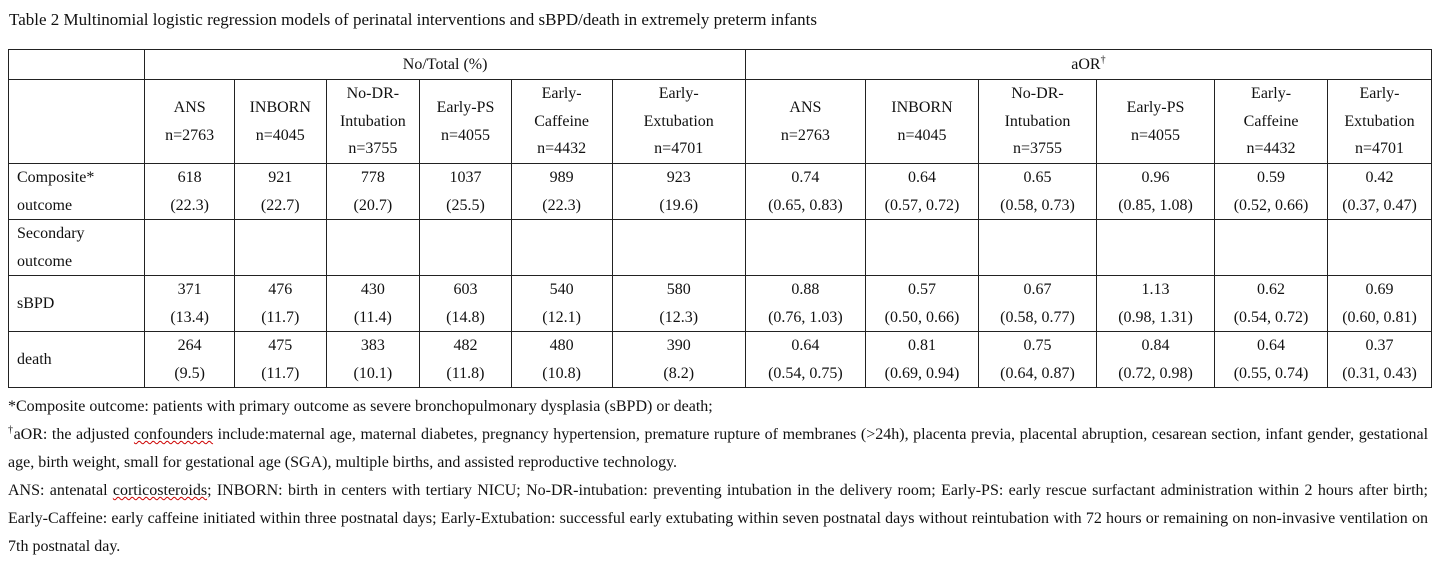 This screenshot has width=1446, height=577. What do you see at coordinates (1037, 345) in the screenshot?
I see `aor-cell-line: 0.75` at bounding box center [1037, 345].